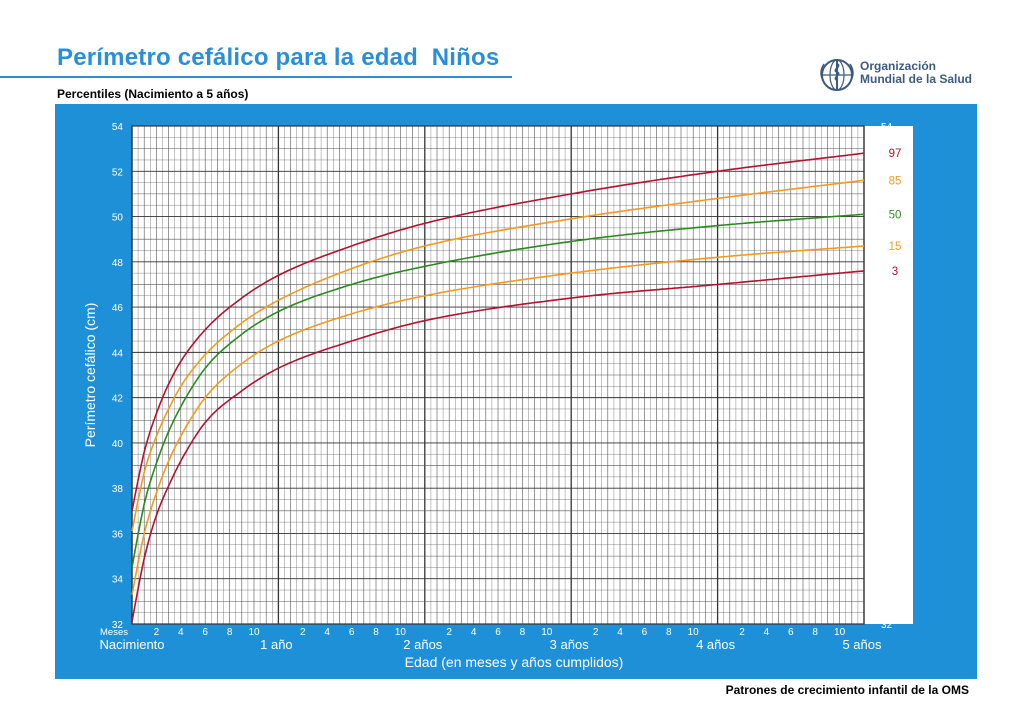 The height and width of the screenshot is (711, 1027). Describe the element at coordinates (114, 632) in the screenshot. I see `x-month-prefix: Meses` at that location.